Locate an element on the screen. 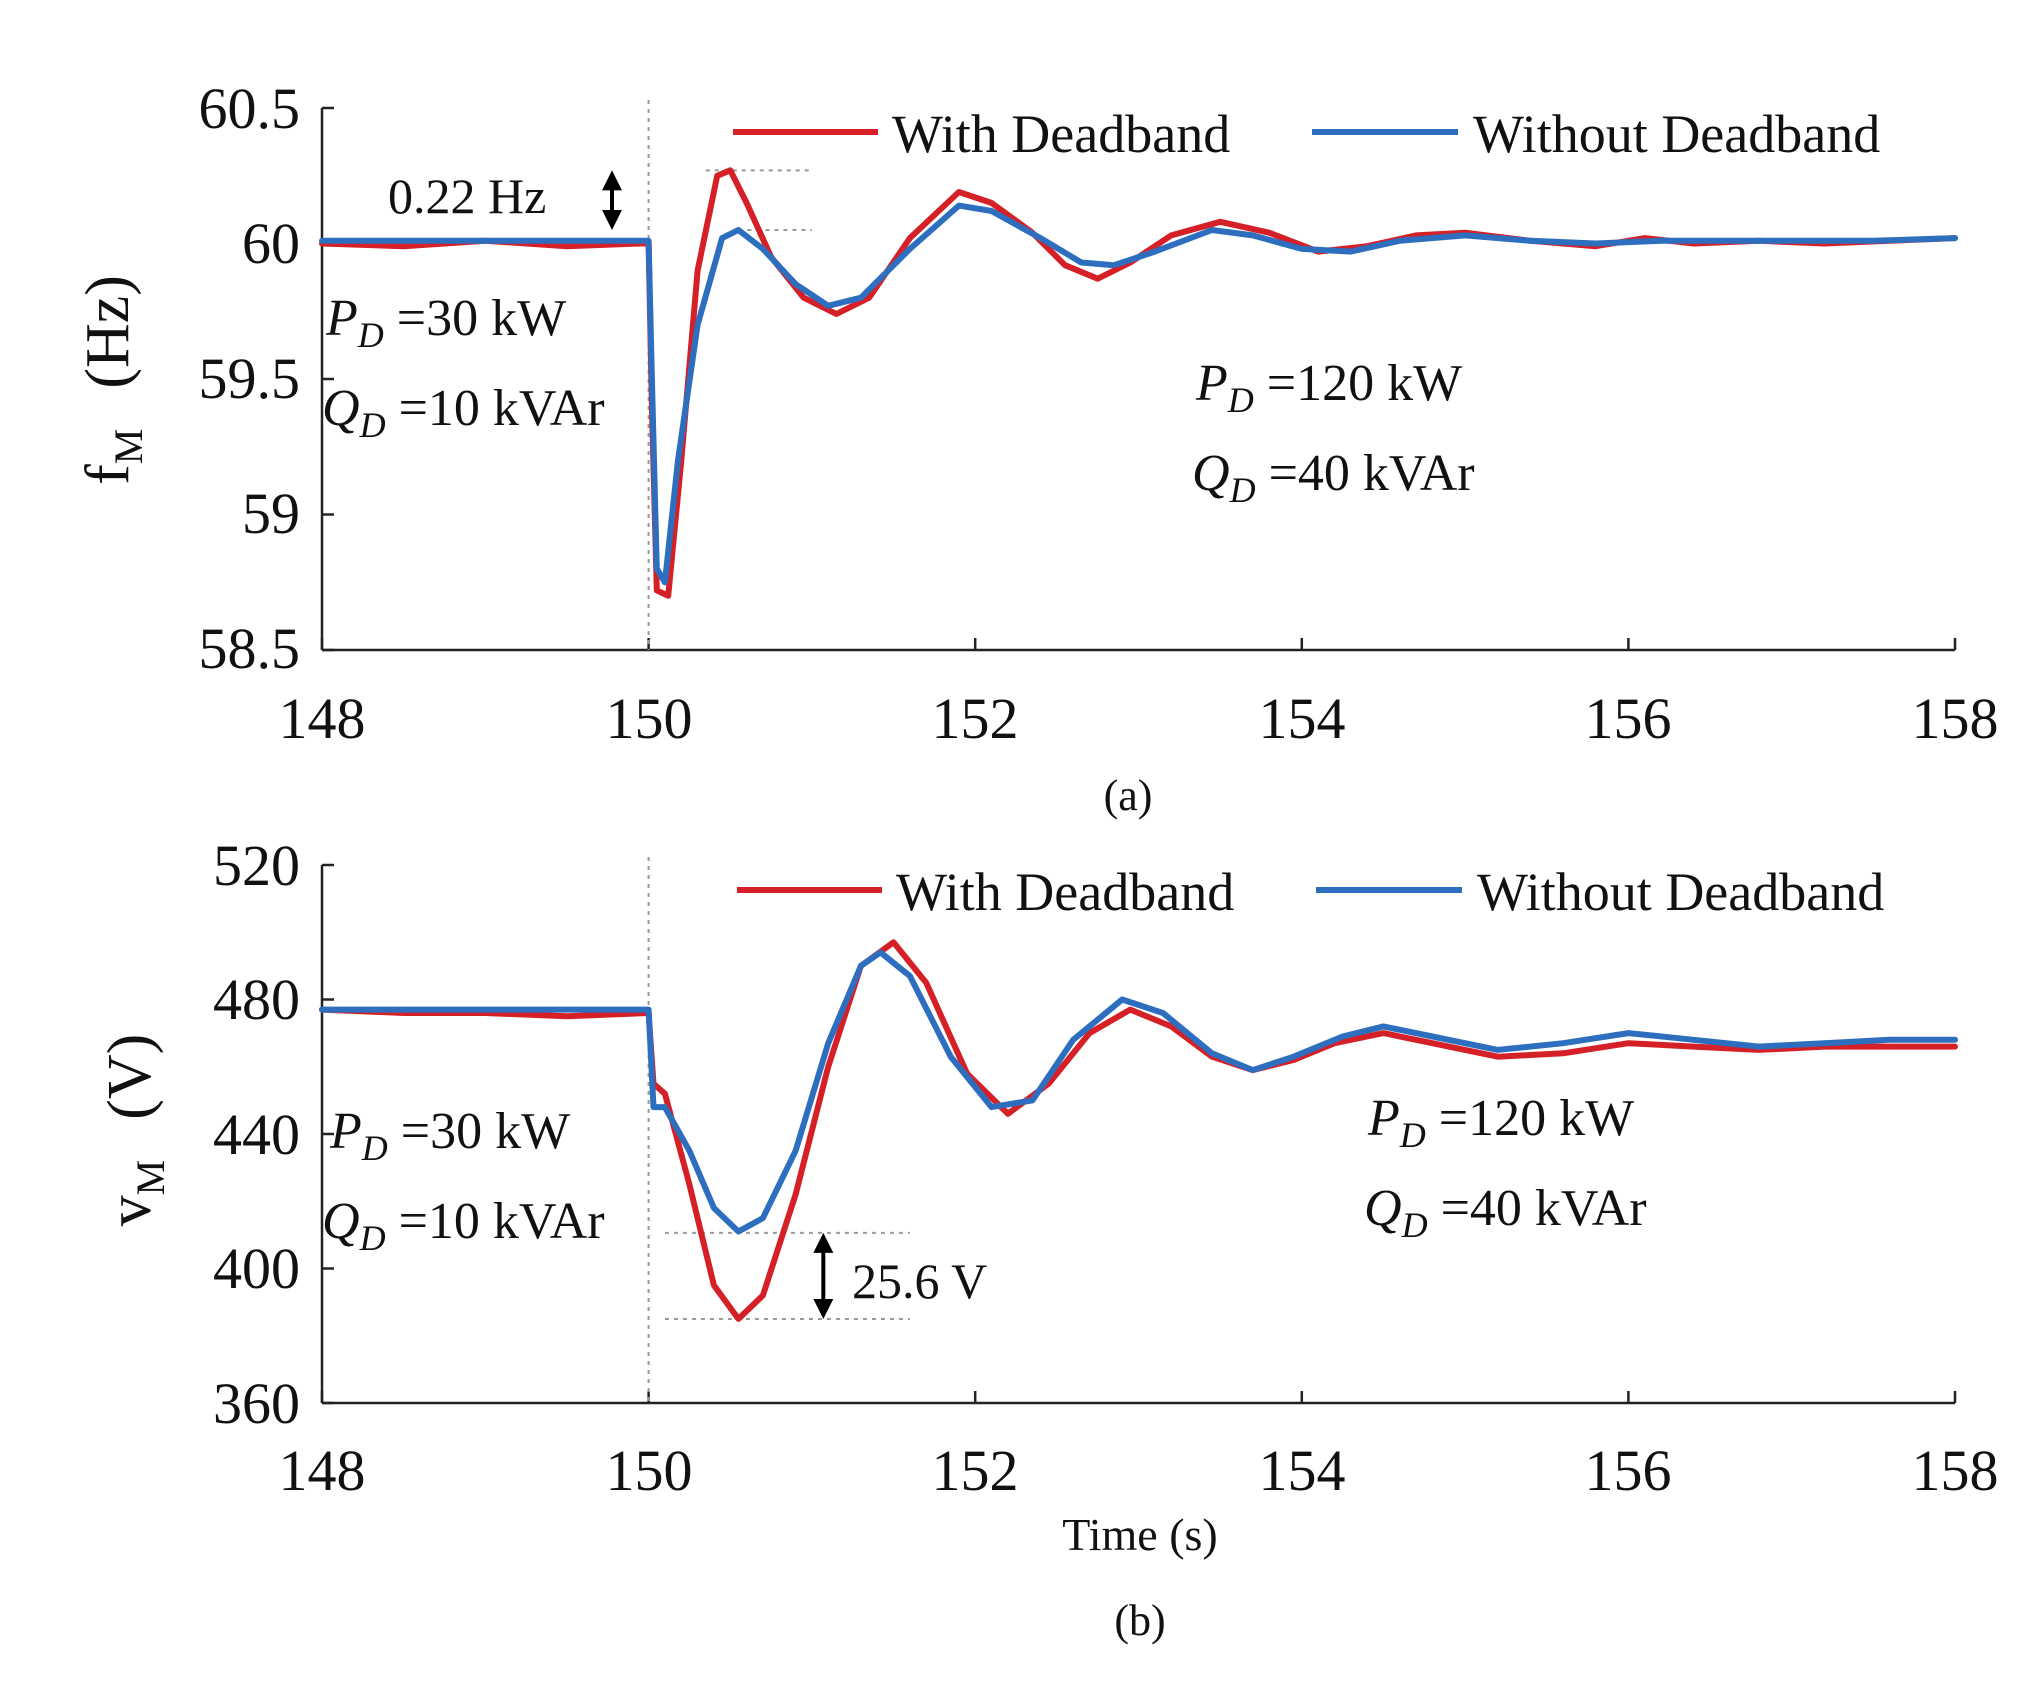 The image size is (2042, 1688). panel-b-xtick-label: 156 is located at coordinates (1628, 1470).